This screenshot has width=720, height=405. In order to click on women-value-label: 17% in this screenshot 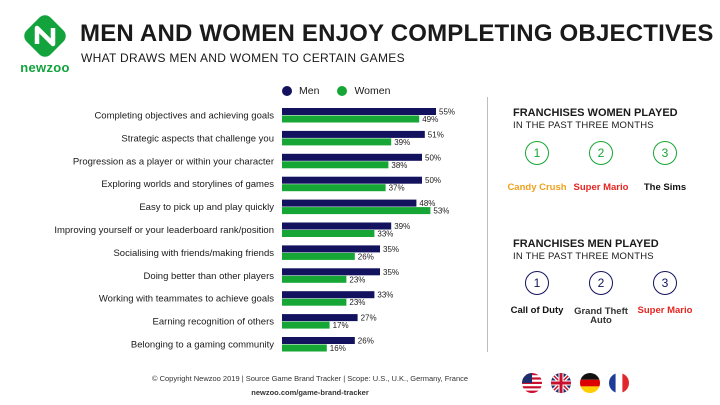, I will do `click(341, 325)`.